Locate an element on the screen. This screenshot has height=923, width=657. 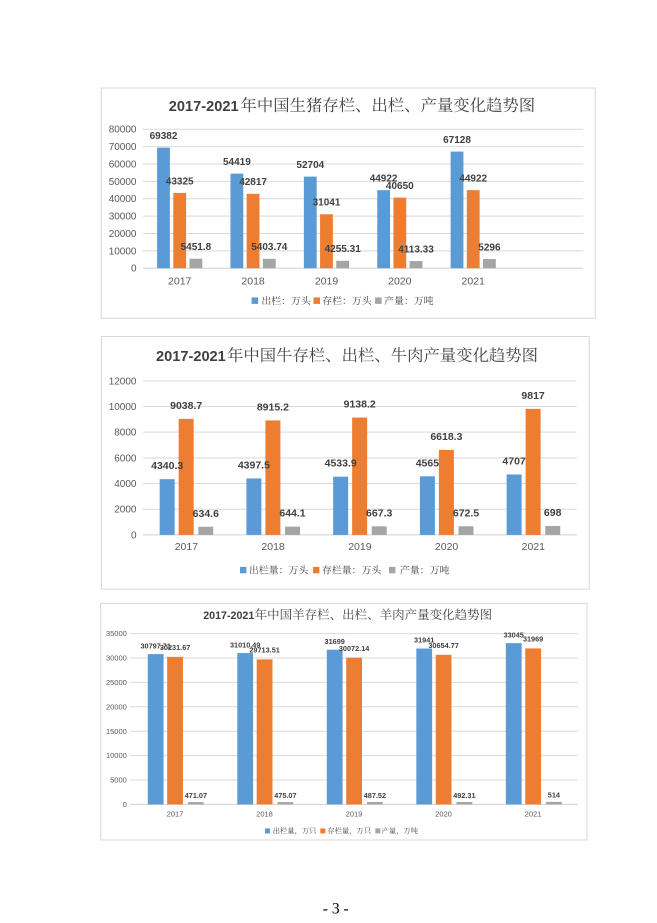
svg-text: 31969 is located at coordinates (533, 639).